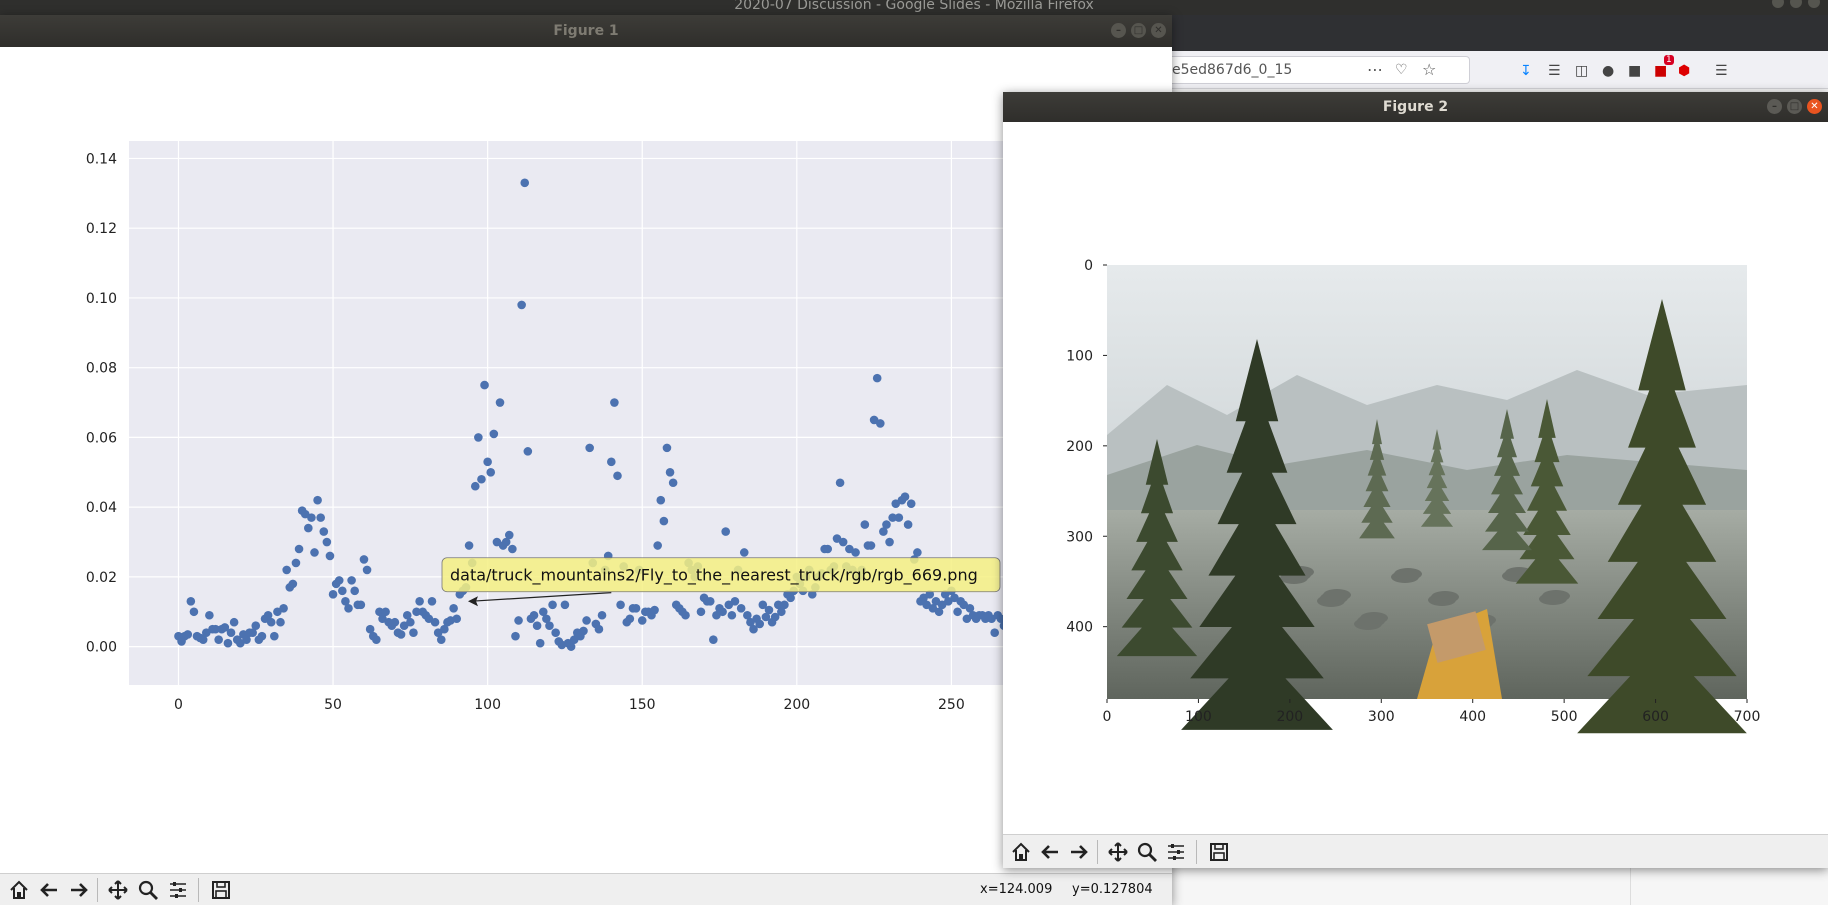 The height and width of the screenshot is (905, 1828). Describe the element at coordinates (1375, 69) in the screenshot. I see `page-actions-icon: ⋯` at that location.